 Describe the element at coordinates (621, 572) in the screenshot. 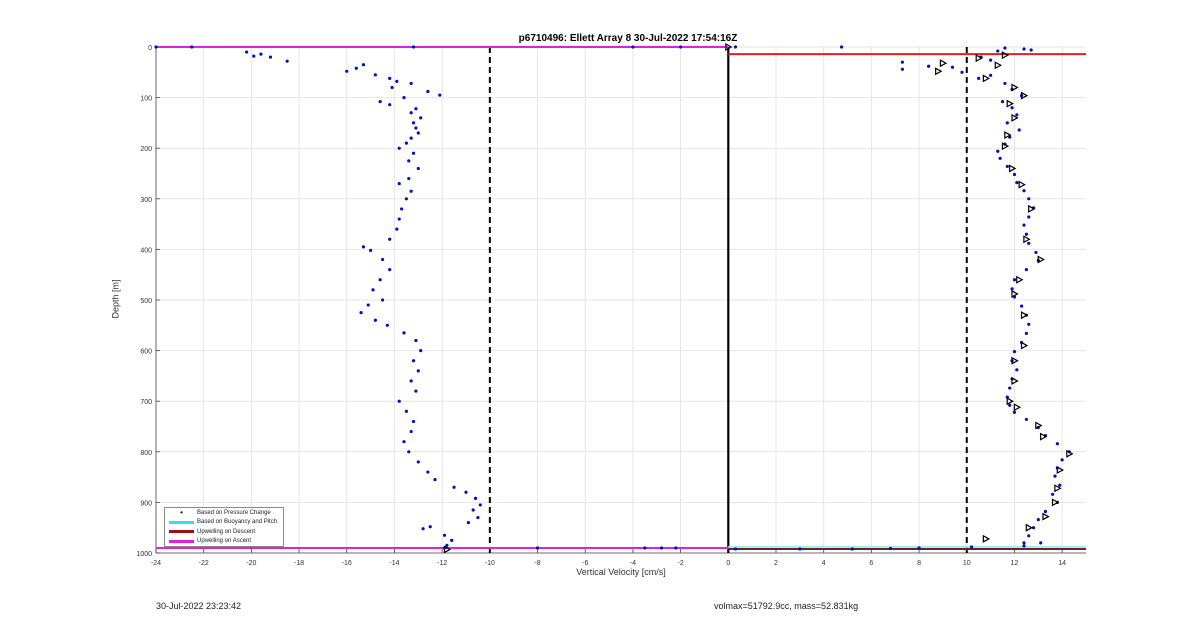

I see `x-axis-label: Vertical Velocity [cm/s]` at that location.